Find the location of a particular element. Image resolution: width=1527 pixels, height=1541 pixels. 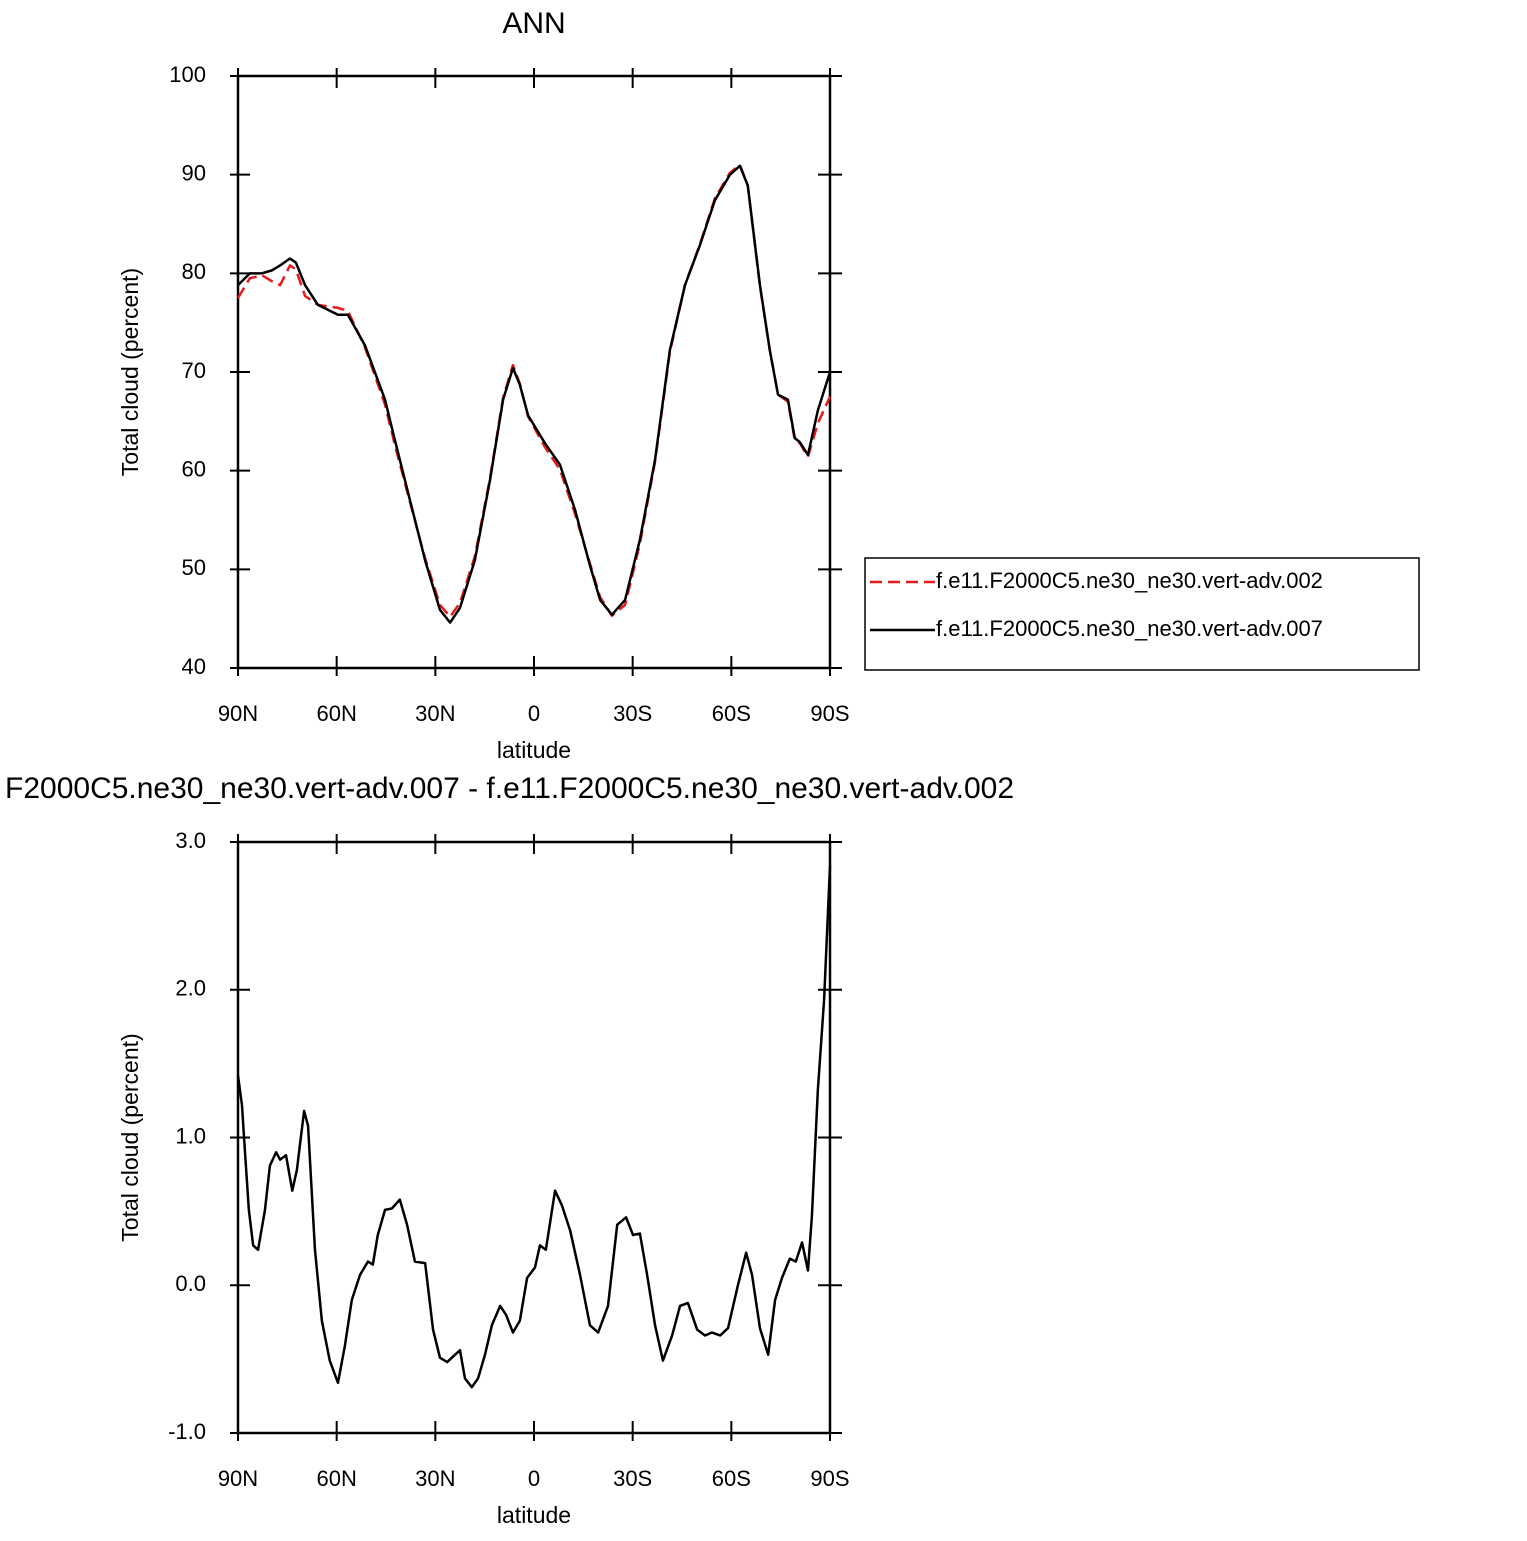

y-tick-label: 100 is located at coordinates (187, 74).